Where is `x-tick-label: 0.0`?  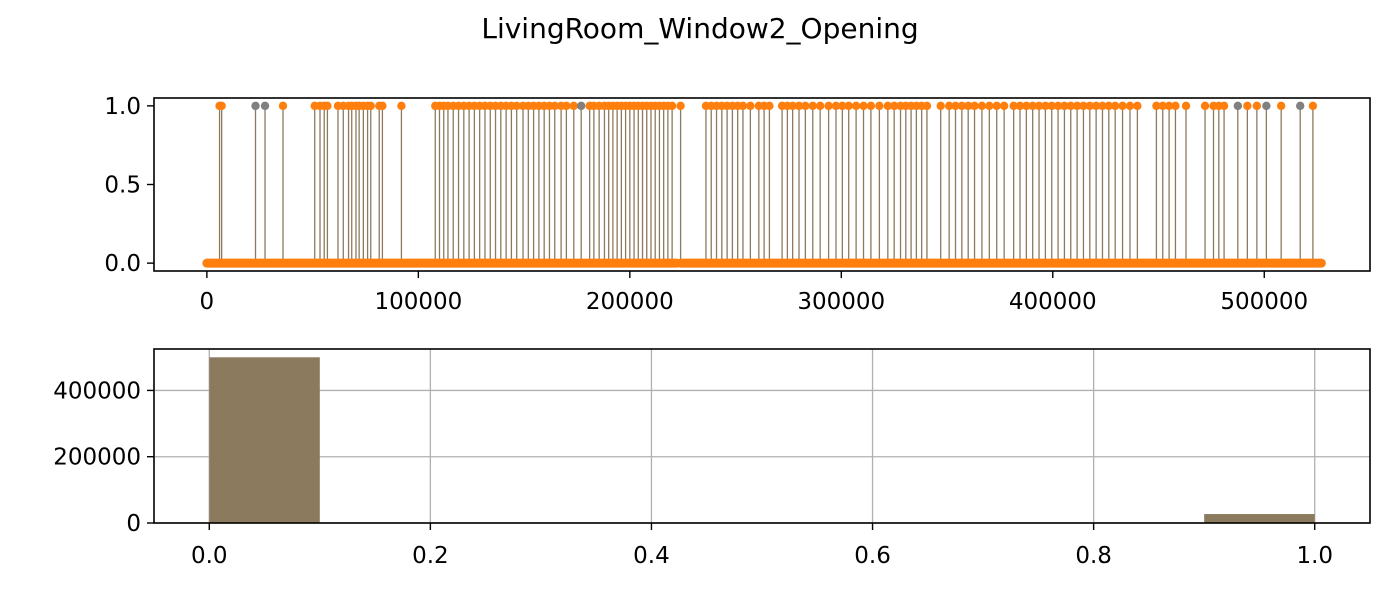
x-tick-label: 0.0 is located at coordinates (209, 556).